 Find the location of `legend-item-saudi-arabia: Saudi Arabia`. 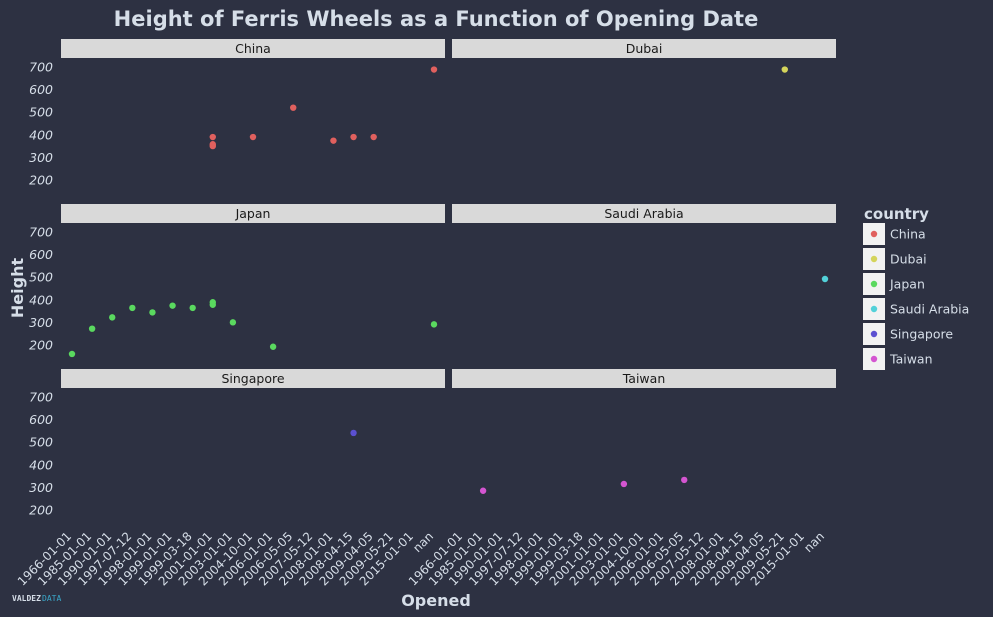

legend-item-saudi-arabia: Saudi Arabia is located at coordinates (916, 309).